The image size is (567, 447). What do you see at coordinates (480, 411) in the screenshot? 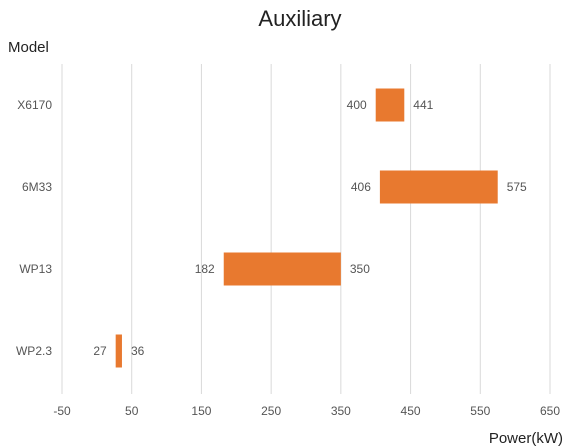
I see `x-tick-label: 550` at bounding box center [480, 411].